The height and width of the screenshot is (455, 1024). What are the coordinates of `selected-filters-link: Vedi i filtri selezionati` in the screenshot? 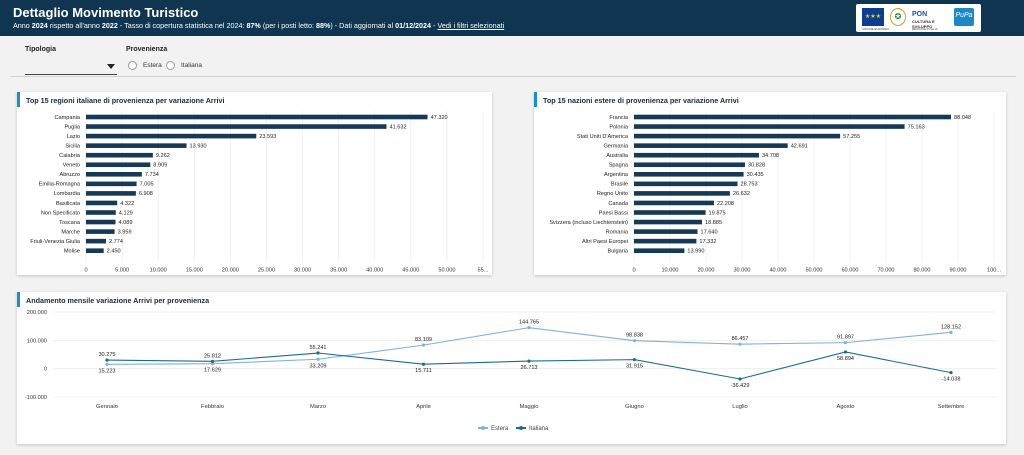 It's located at (471, 25).